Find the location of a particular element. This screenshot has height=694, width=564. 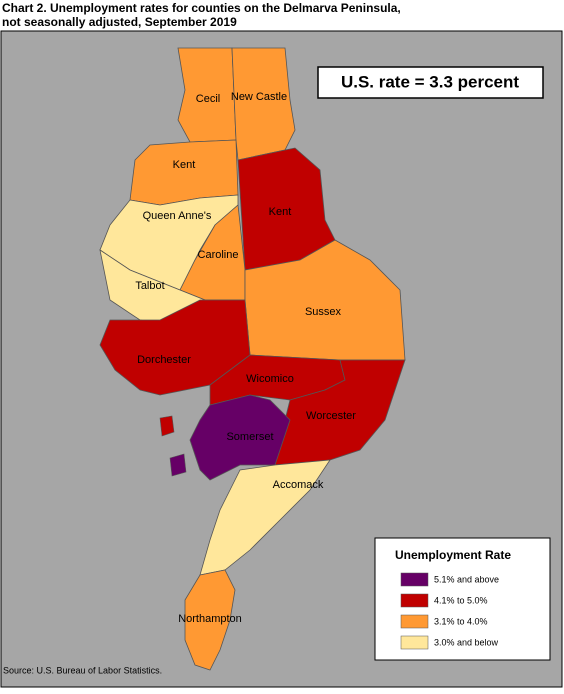

county-label: Sussex is located at coordinates (323, 312).